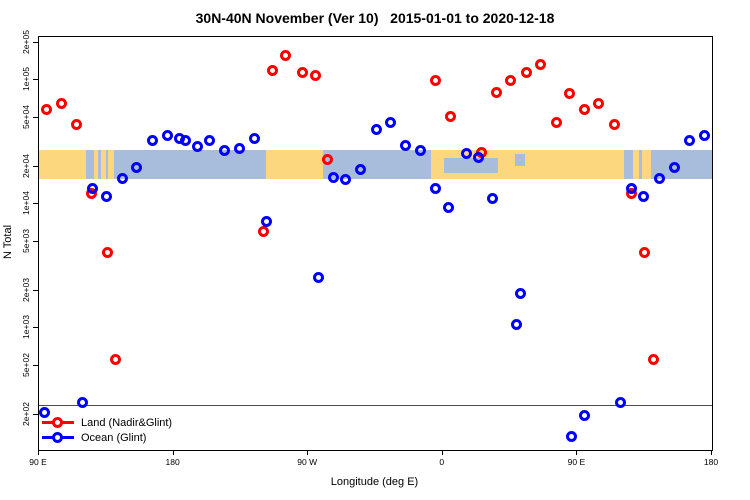  What do you see at coordinates (26, 240) in the screenshot?
I see `y-tick-label: 5e+03` at bounding box center [26, 240].